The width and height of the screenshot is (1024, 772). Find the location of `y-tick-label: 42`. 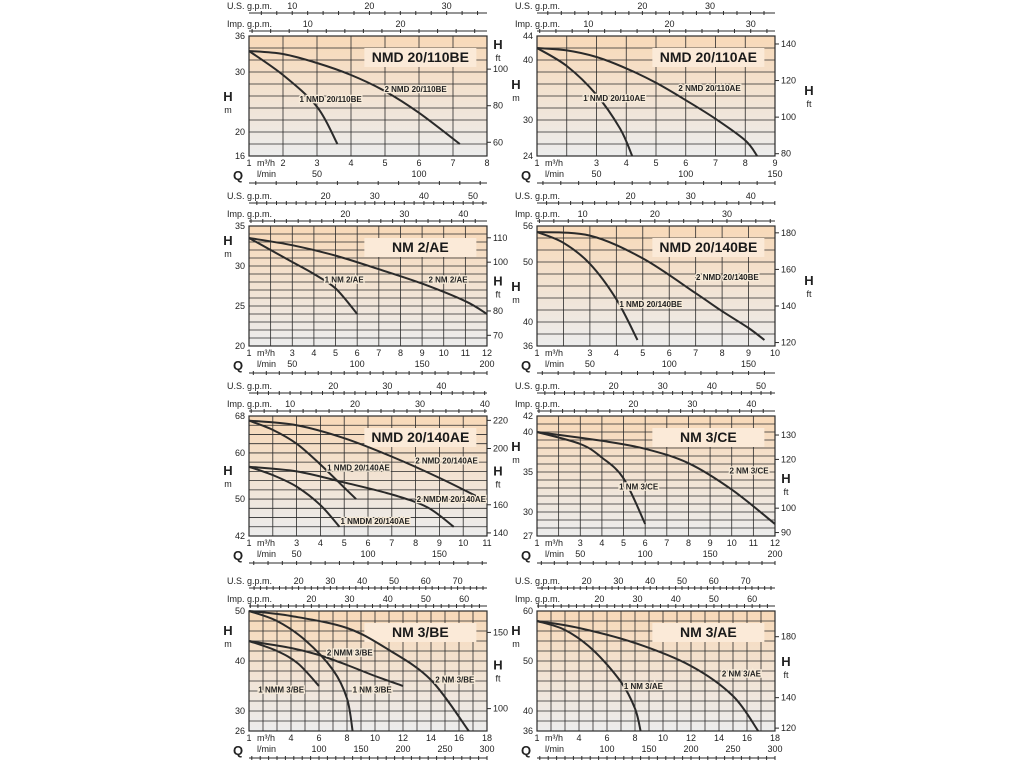

y-tick-label: 42 is located at coordinates (240, 536).